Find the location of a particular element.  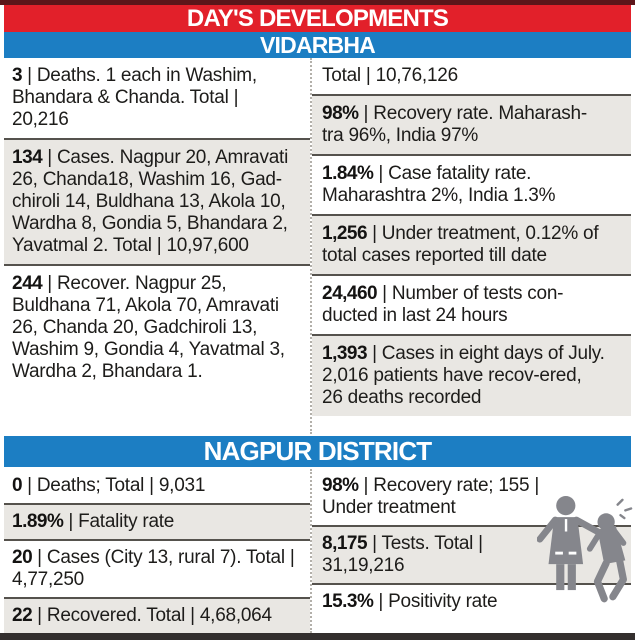

nagpur-banner-label: NAGPUR DISTRICT is located at coordinates (318, 451).